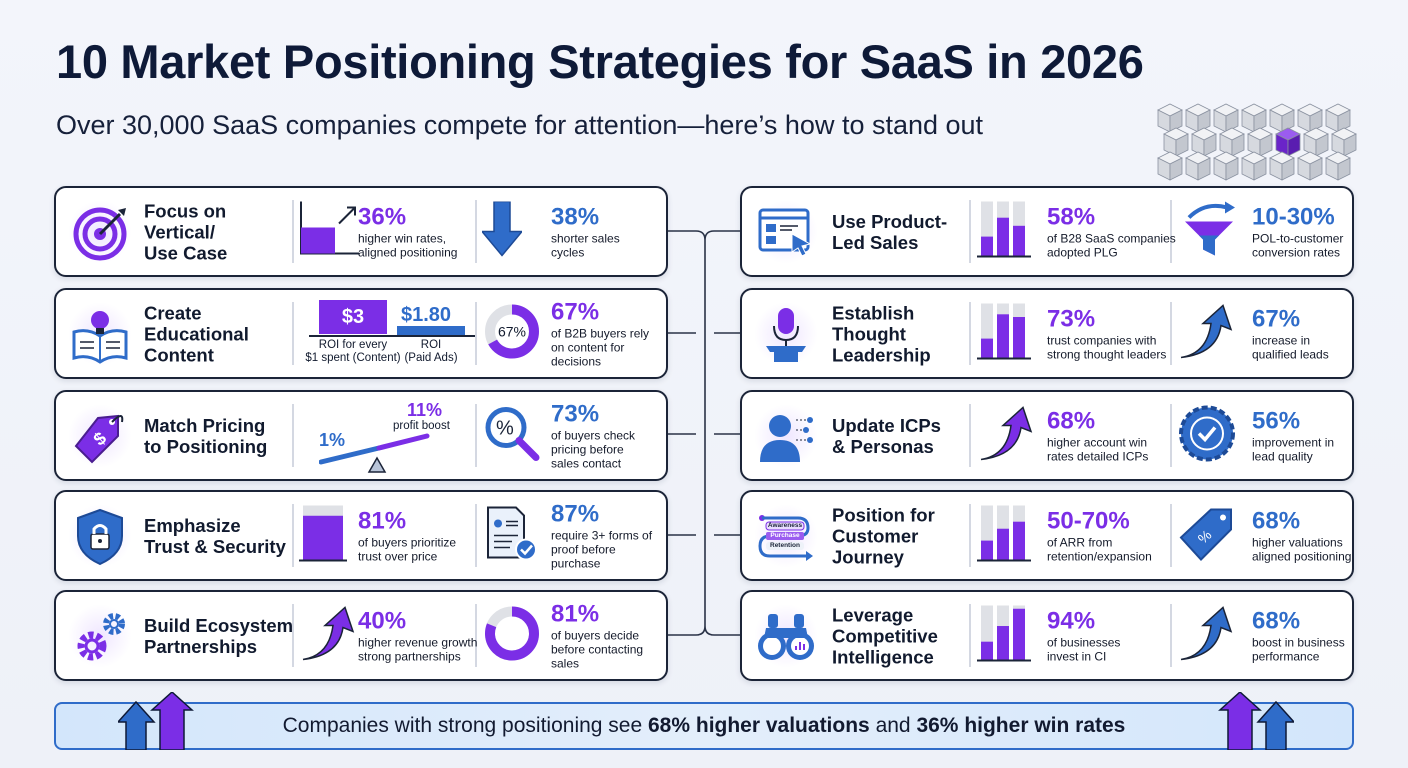  I want to click on magnifier-percent-graphic: %, so click(512, 435).